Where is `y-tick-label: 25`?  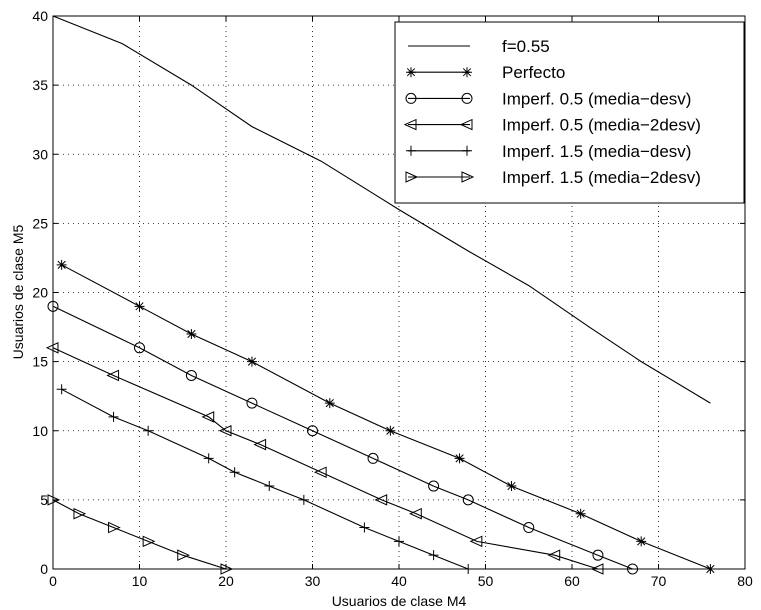 y-tick-label: 25 is located at coordinates (40, 223).